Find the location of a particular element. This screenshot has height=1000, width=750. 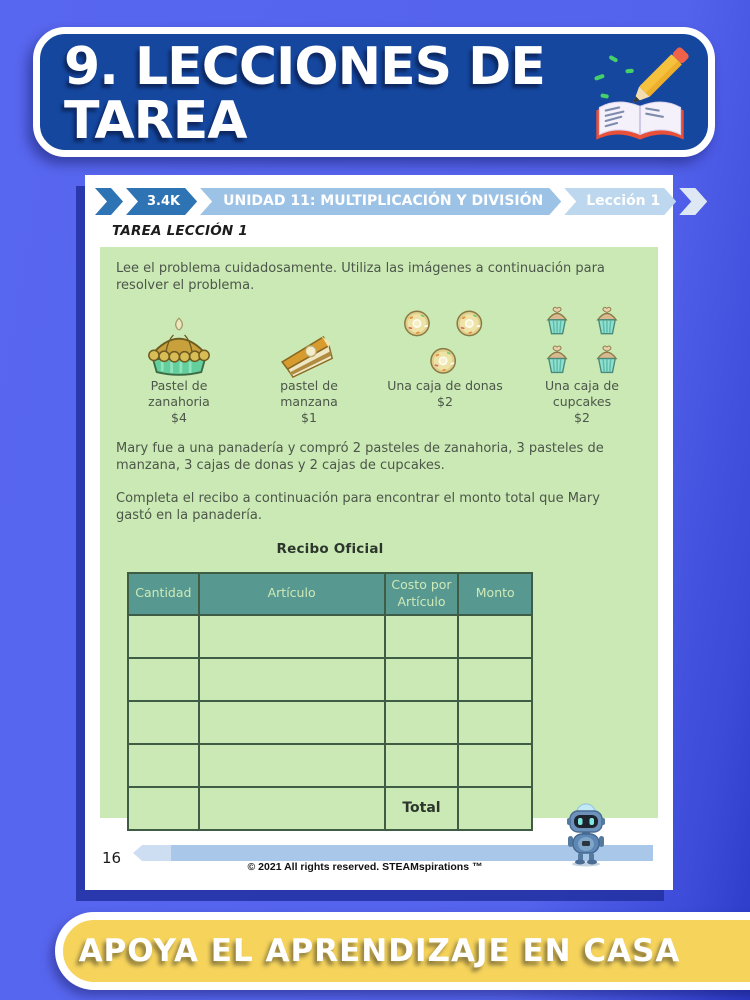

item-price: $1 is located at coordinates (309, 417).